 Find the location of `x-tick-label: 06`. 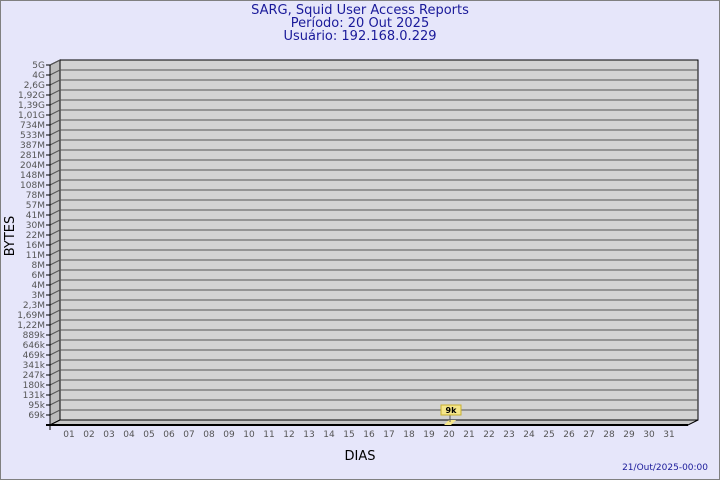

x-tick-label: 06 is located at coordinates (169, 435).